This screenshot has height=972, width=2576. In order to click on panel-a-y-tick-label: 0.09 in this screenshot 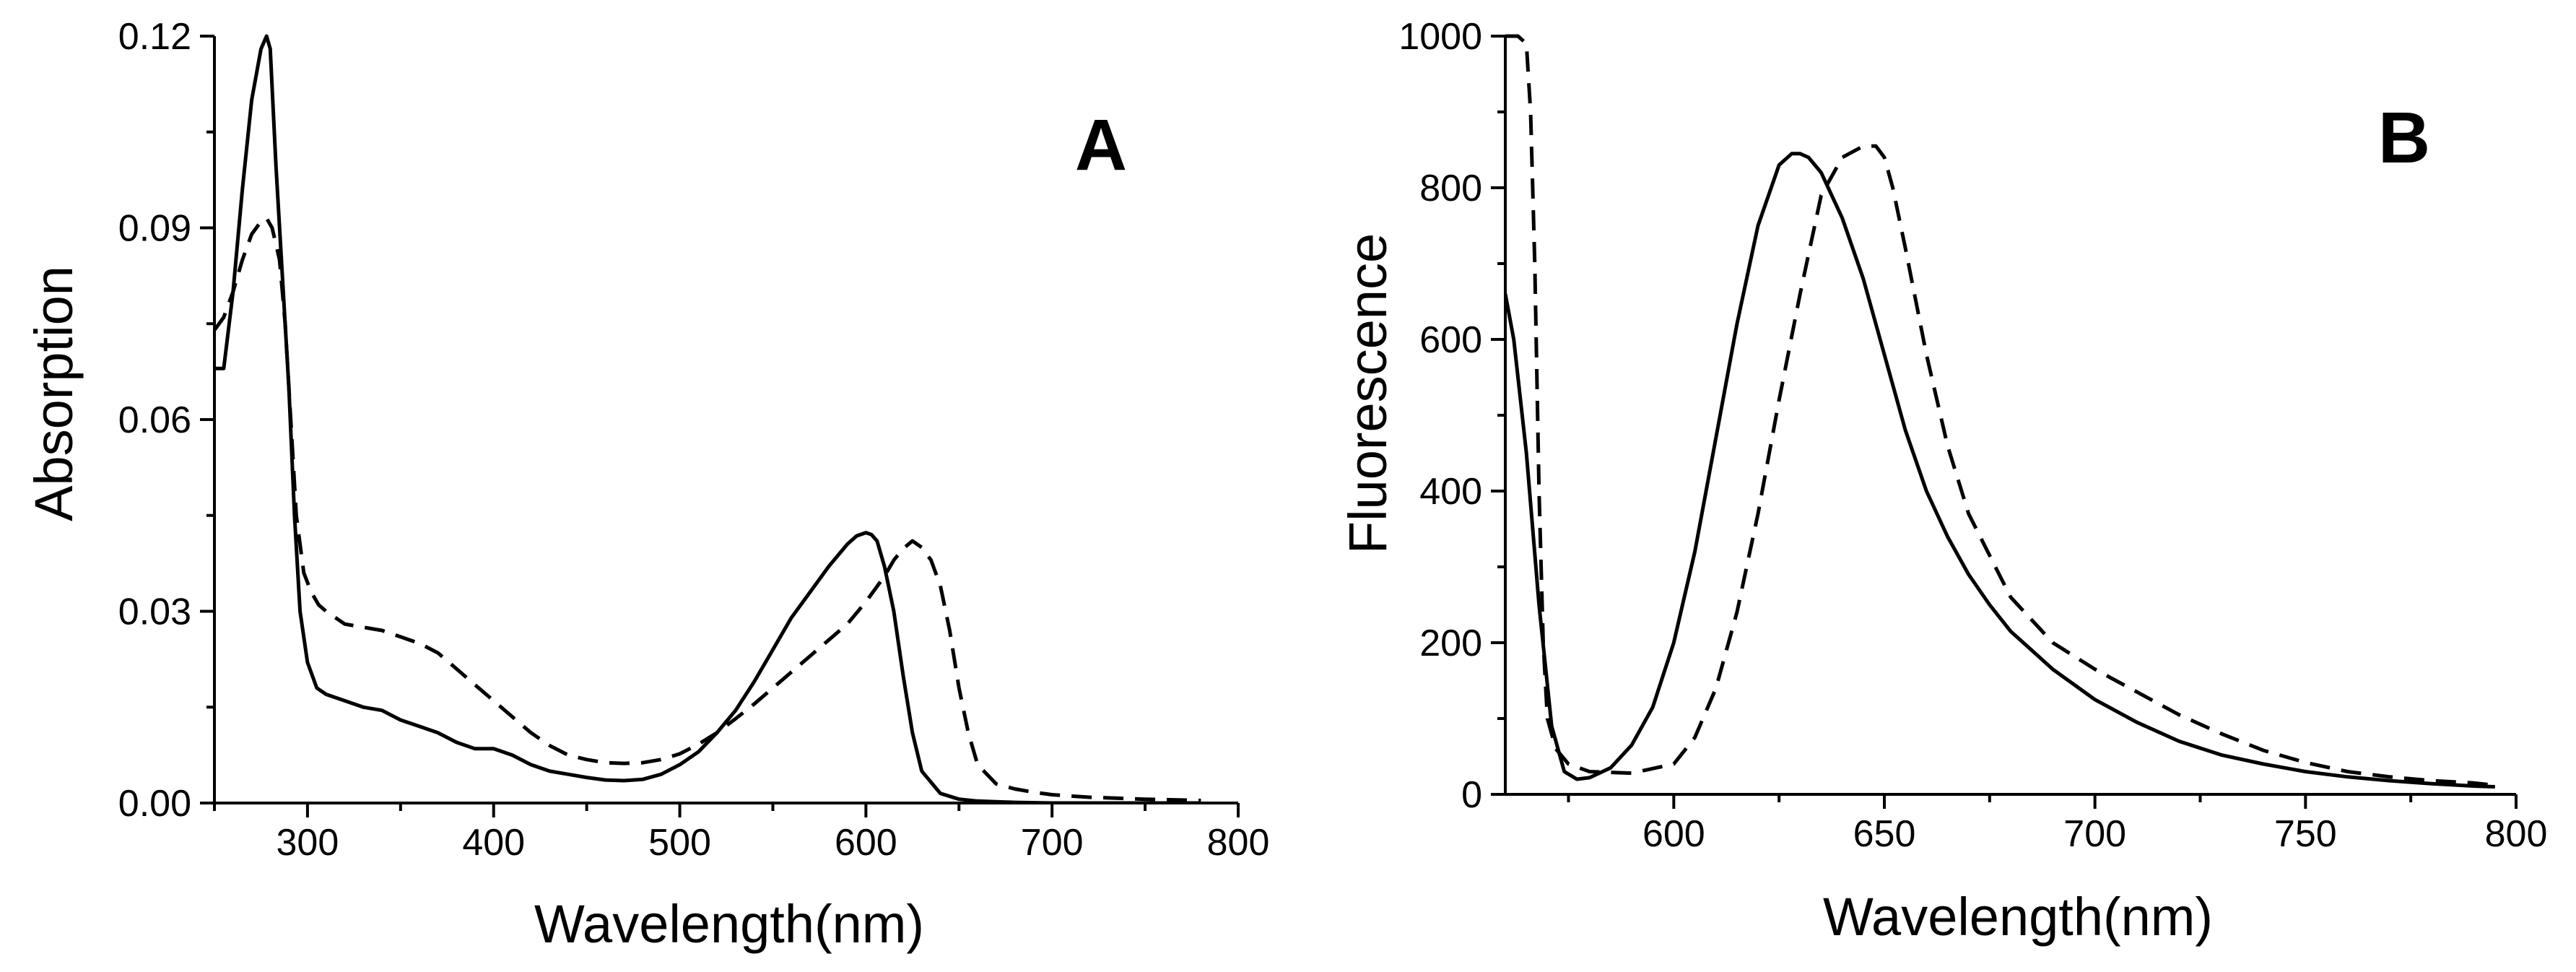, I will do `click(154, 229)`.